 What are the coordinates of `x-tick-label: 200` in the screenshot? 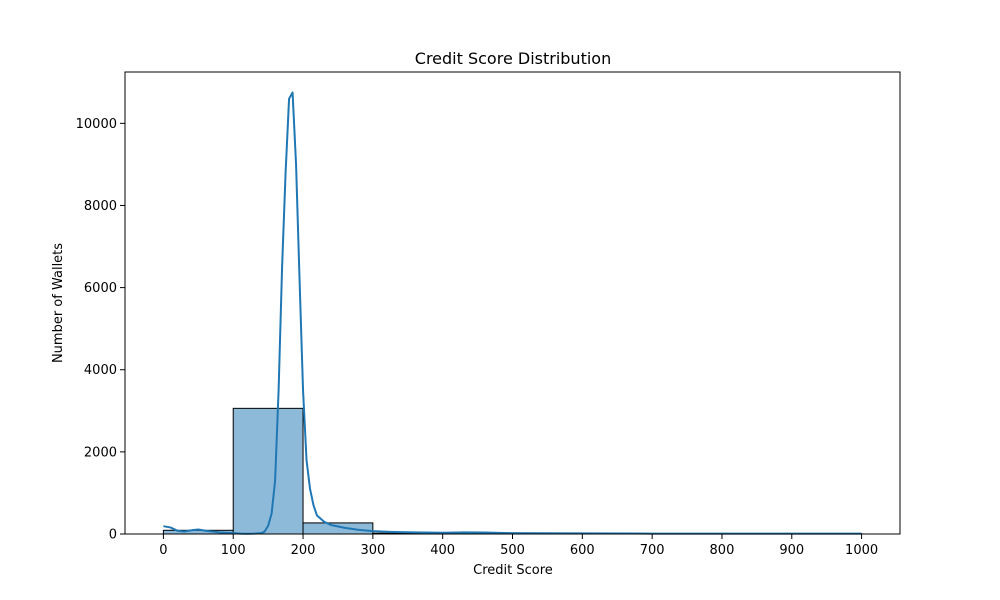 It's located at (303, 550).